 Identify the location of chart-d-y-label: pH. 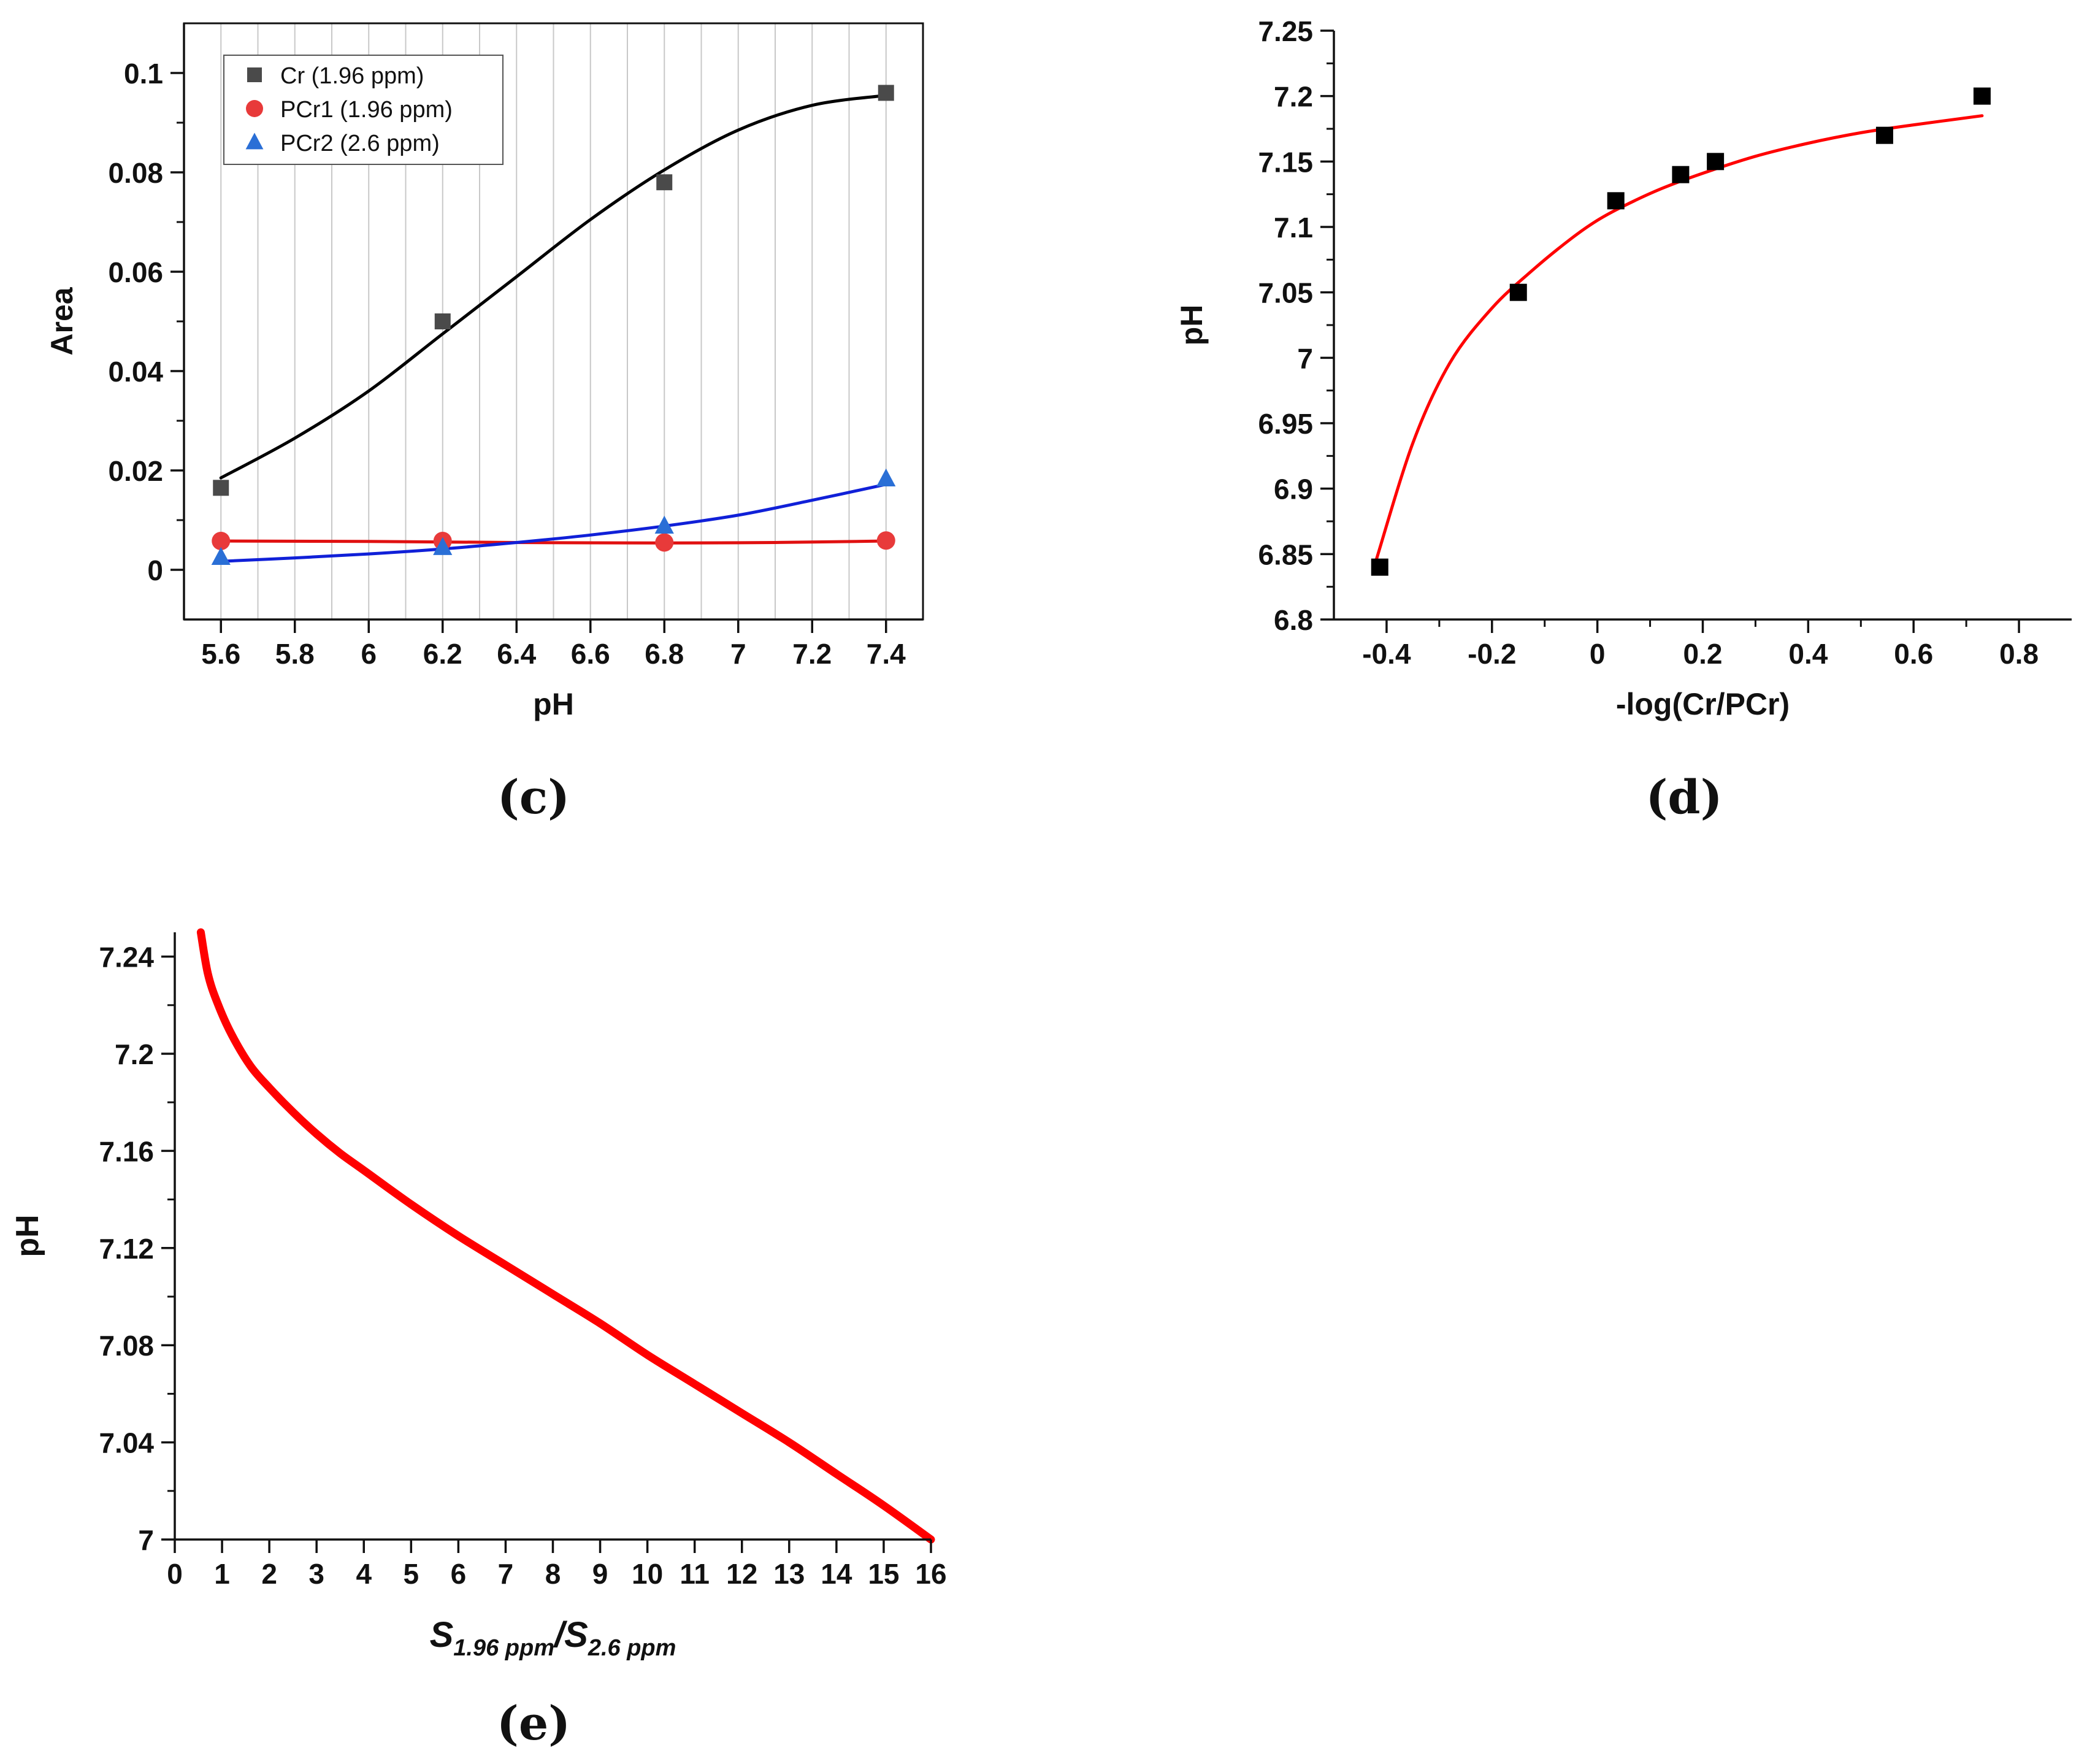
(1191, 326).